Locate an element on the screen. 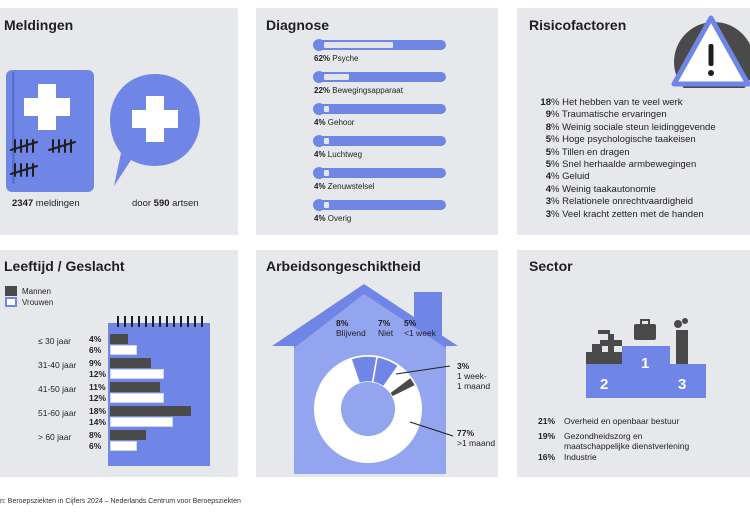  diagnose-category: Overig is located at coordinates (338, 218).